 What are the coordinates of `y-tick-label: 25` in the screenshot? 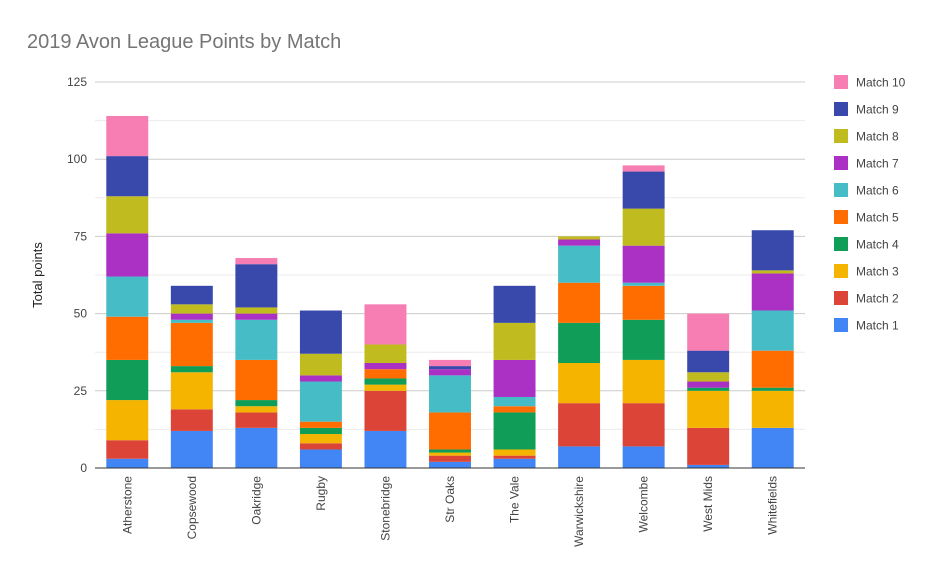 It's located at (81, 391).